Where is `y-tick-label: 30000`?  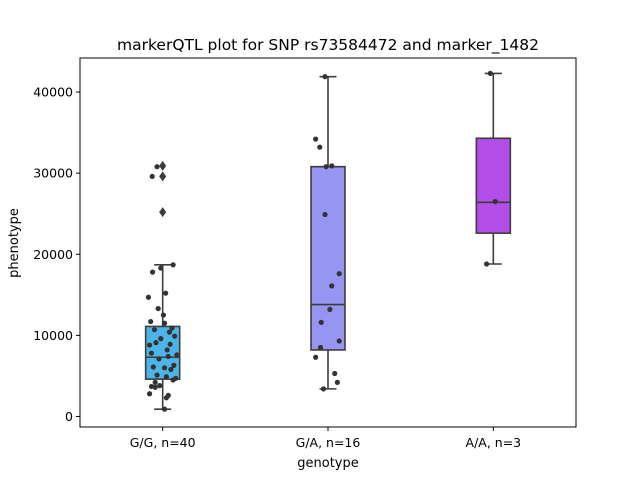
y-tick-label: 30000 is located at coordinates (53, 173).